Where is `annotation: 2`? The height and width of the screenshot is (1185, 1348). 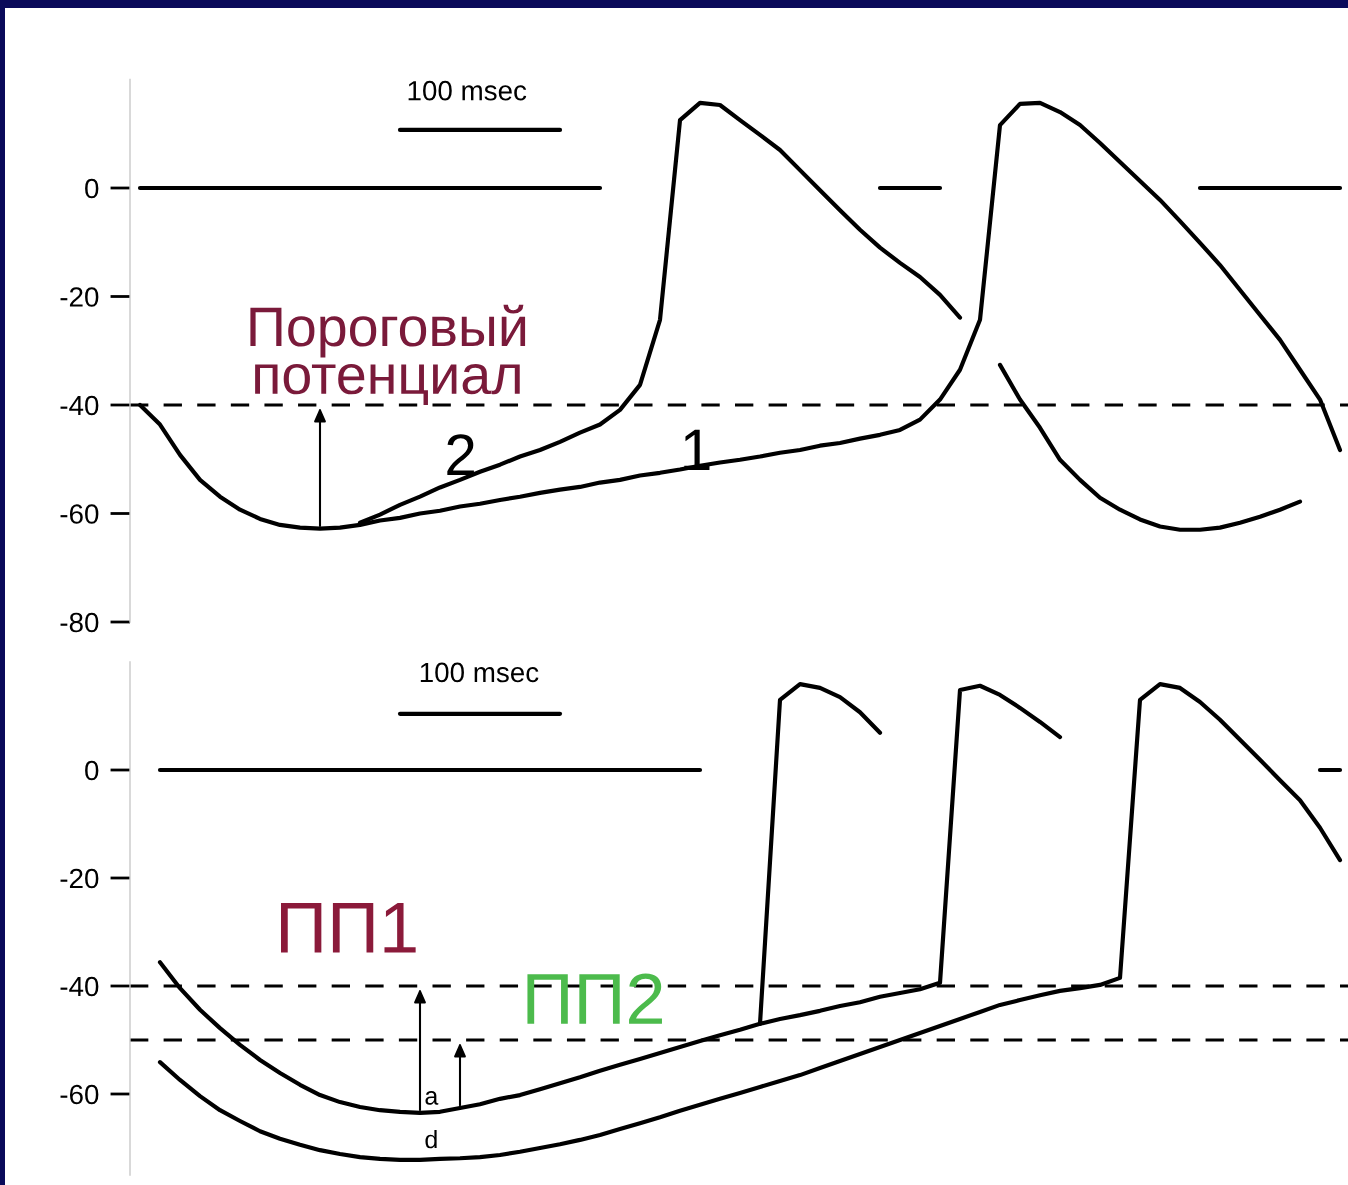 annotation: 2 is located at coordinates (460, 454).